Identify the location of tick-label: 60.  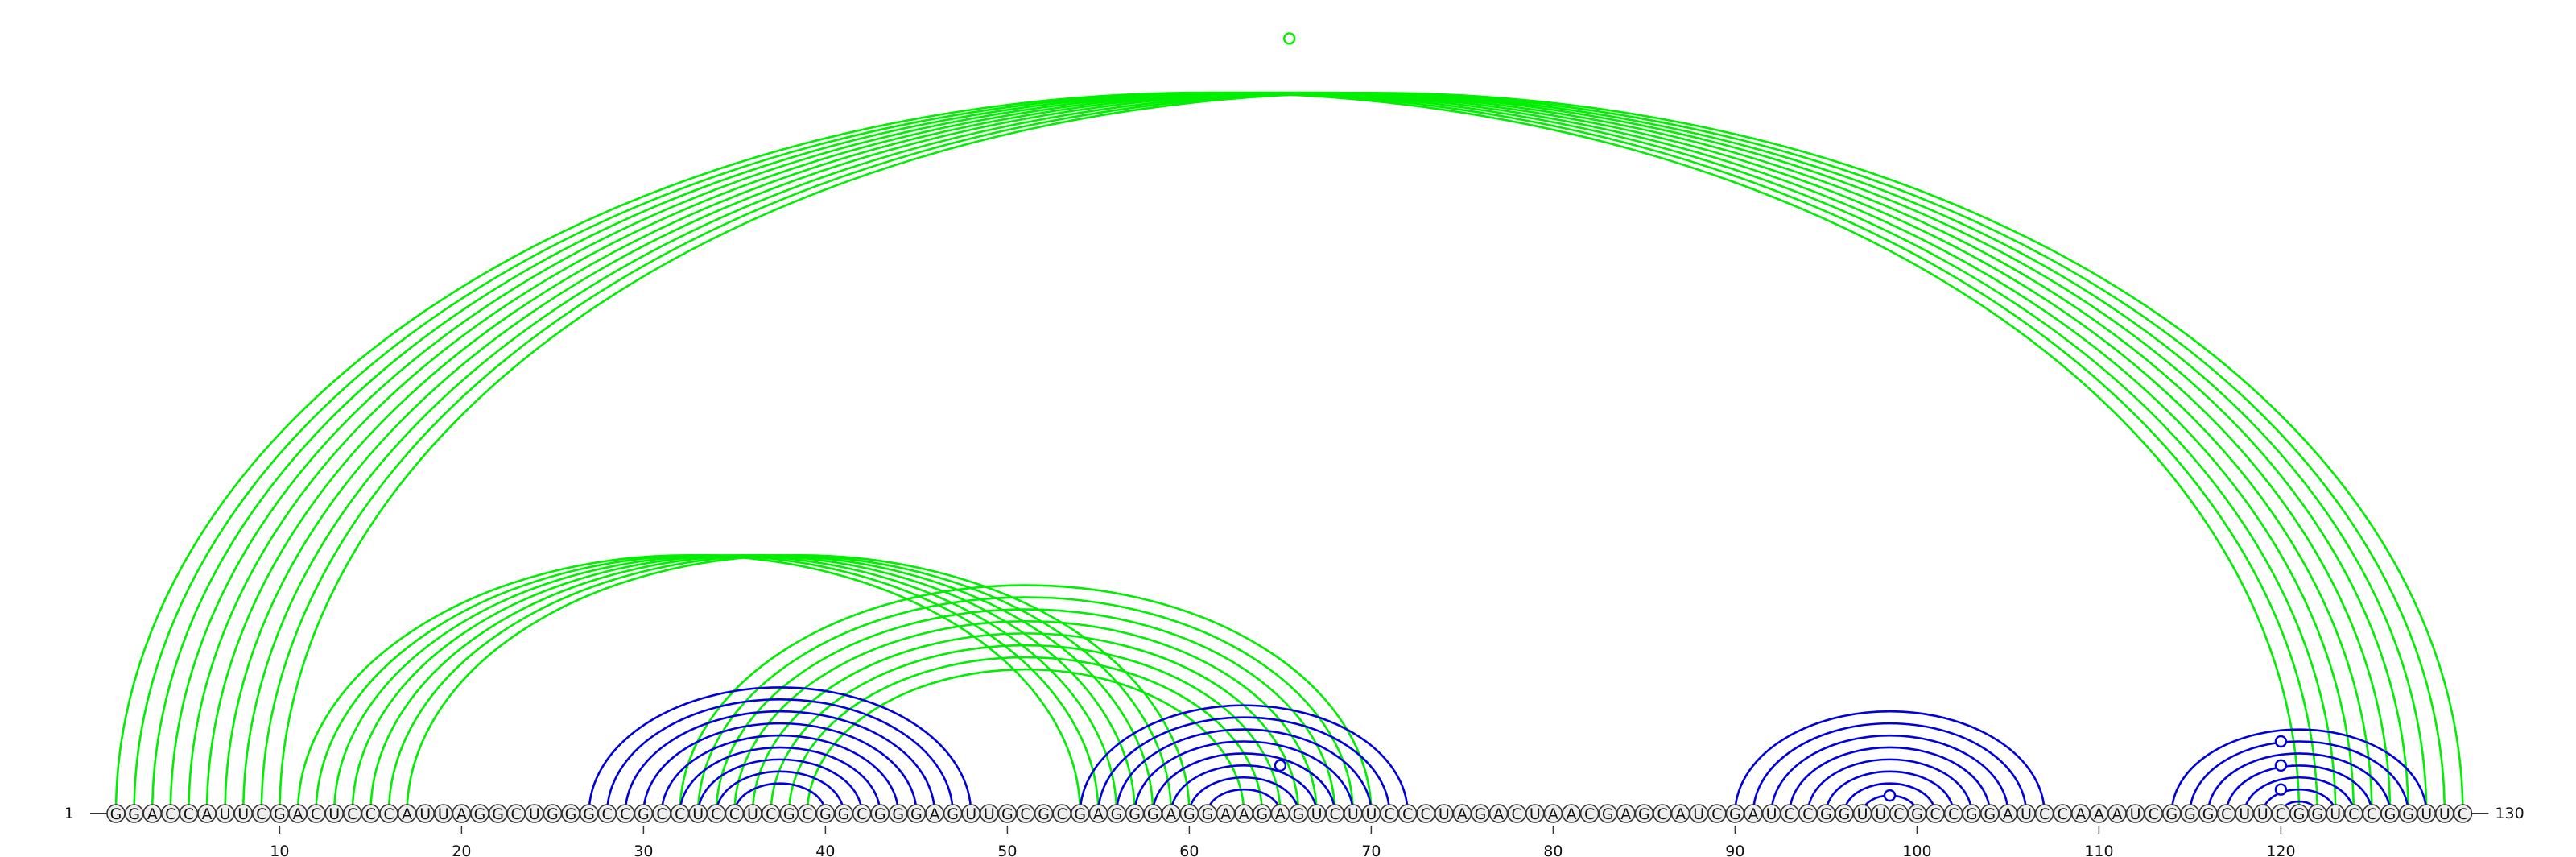
(1189, 850).